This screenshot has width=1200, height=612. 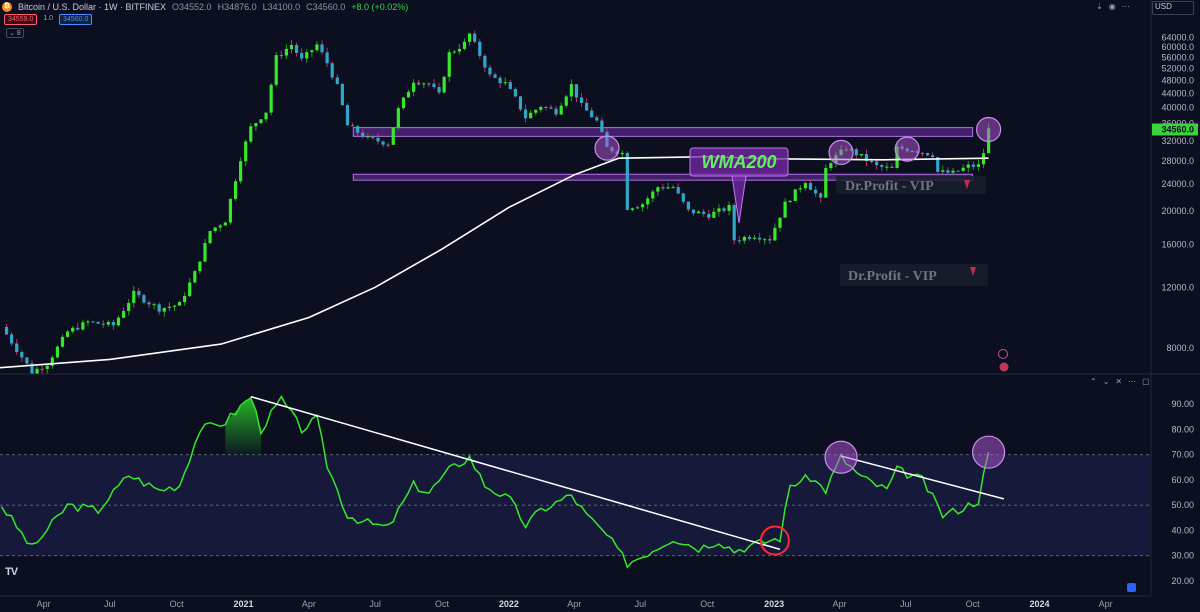 I want to click on tradingview-logo-icon: TV, so click(x=11, y=572).